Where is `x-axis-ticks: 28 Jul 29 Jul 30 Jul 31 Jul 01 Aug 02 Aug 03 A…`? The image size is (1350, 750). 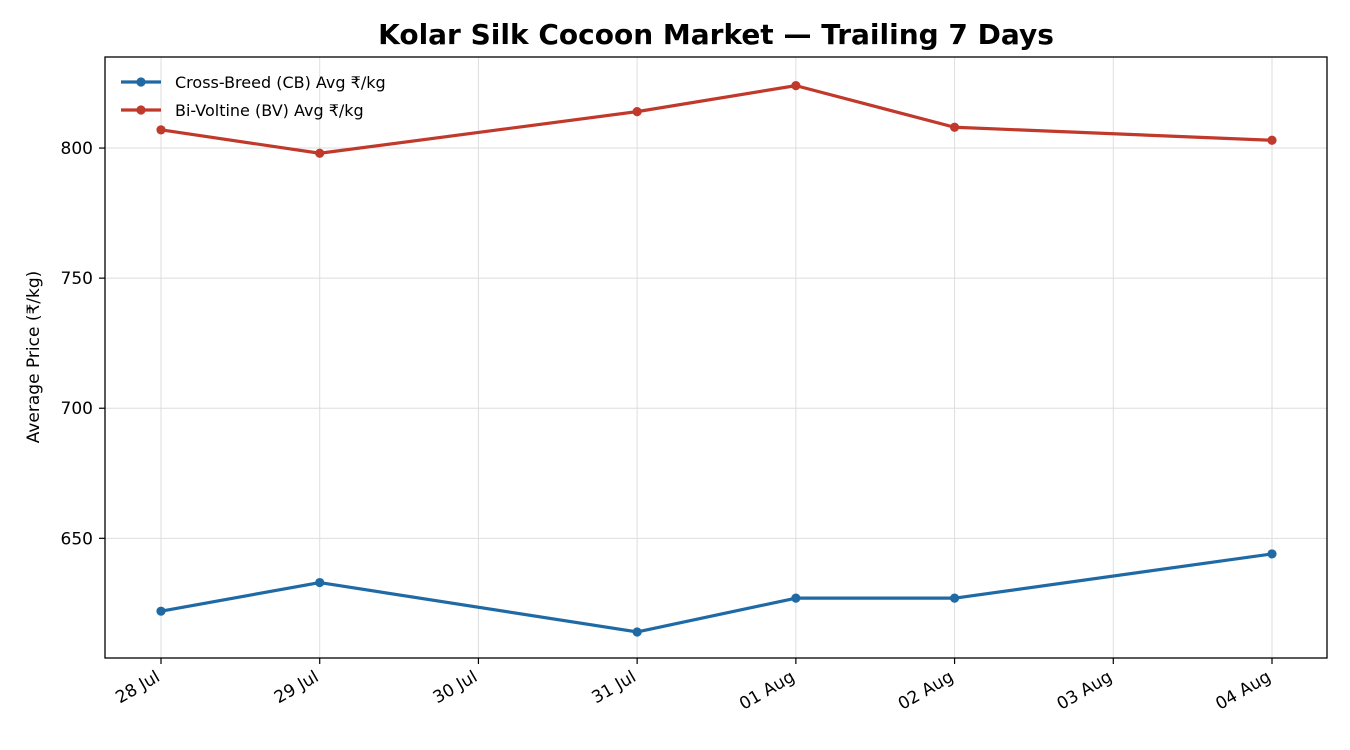 x-axis-ticks: 28 Jul 29 Jul 30 Jul 31 Jul 01 Aug 02 Aug 03 A… is located at coordinates (693, 686).